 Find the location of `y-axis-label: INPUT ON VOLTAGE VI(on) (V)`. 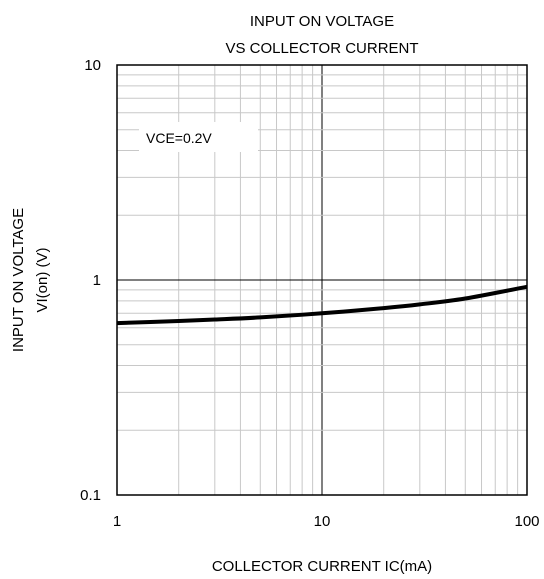

y-axis-label: INPUT ON VOLTAGE VI(on) (V) is located at coordinates (30, 280).